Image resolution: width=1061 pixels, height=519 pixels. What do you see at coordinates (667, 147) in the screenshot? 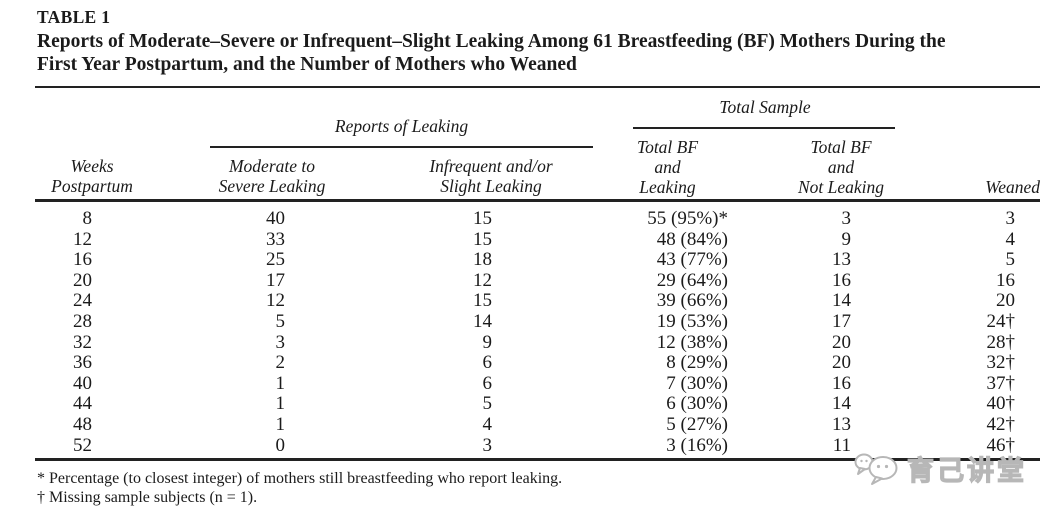
I see `column-header-line: Total BF` at bounding box center [667, 147].